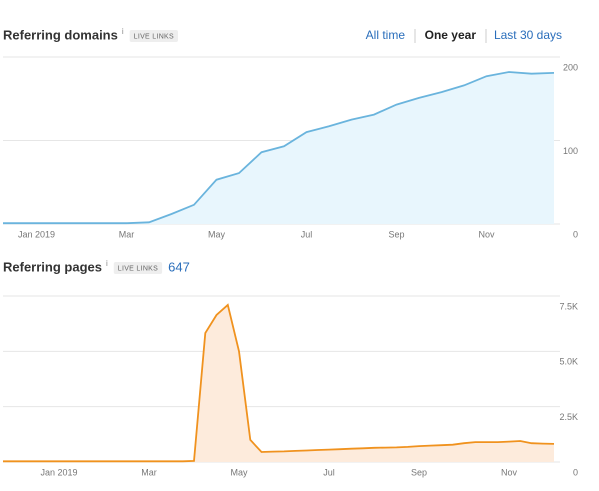  Describe the element at coordinates (303, 0) in the screenshot. I see `top-axis-label: Oct` at that location.